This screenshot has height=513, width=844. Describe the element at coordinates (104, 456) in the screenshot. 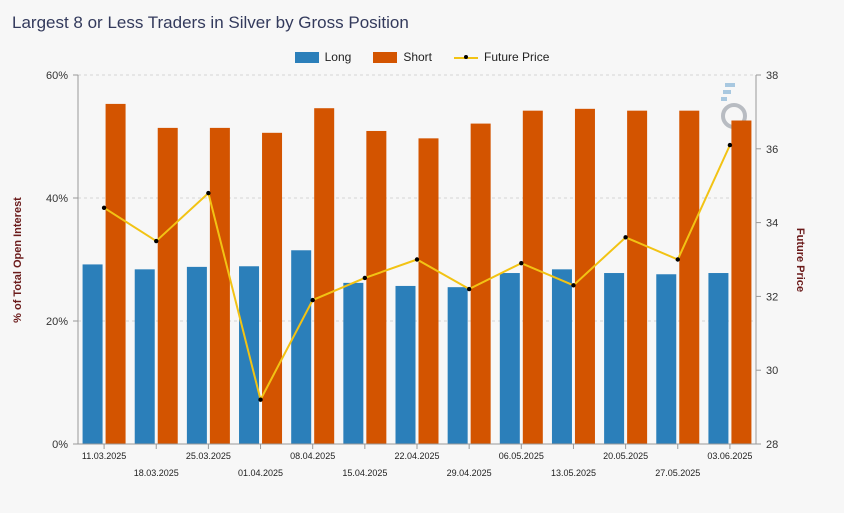

I see `x-tick-label: 11.03.2025` at that location.